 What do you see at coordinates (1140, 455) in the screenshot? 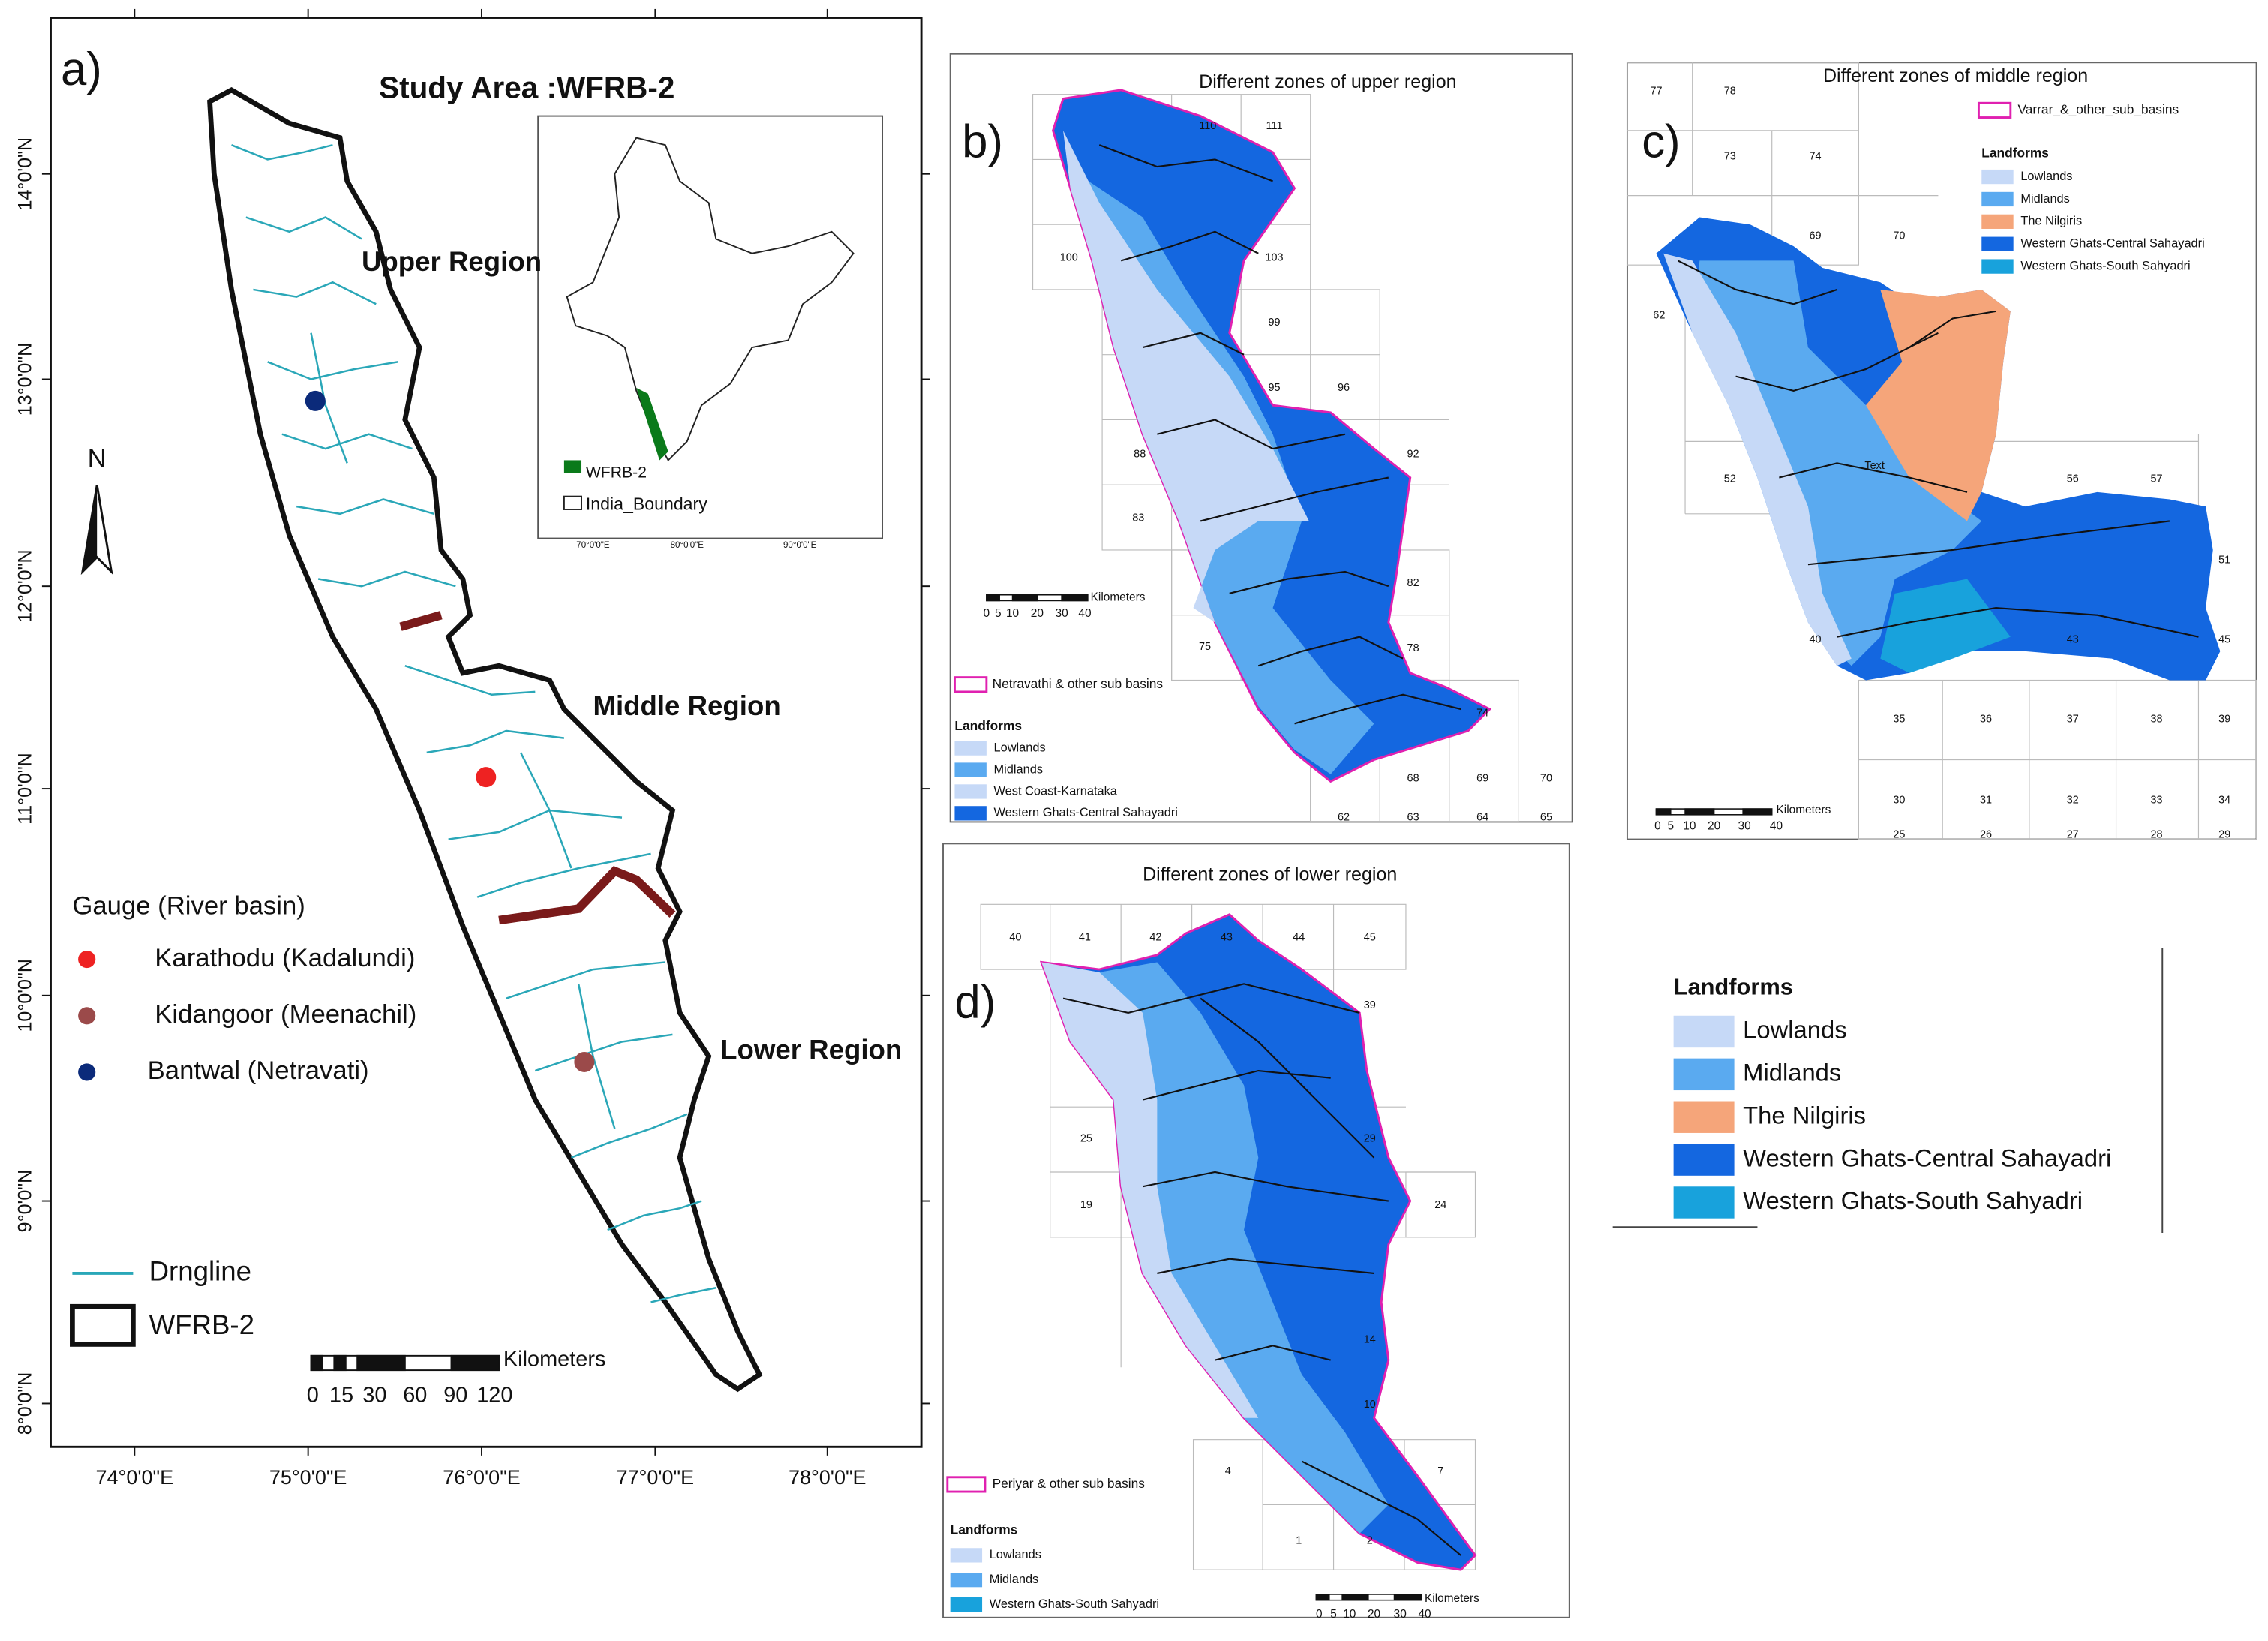
I see `grid-label: 88` at bounding box center [1140, 455].